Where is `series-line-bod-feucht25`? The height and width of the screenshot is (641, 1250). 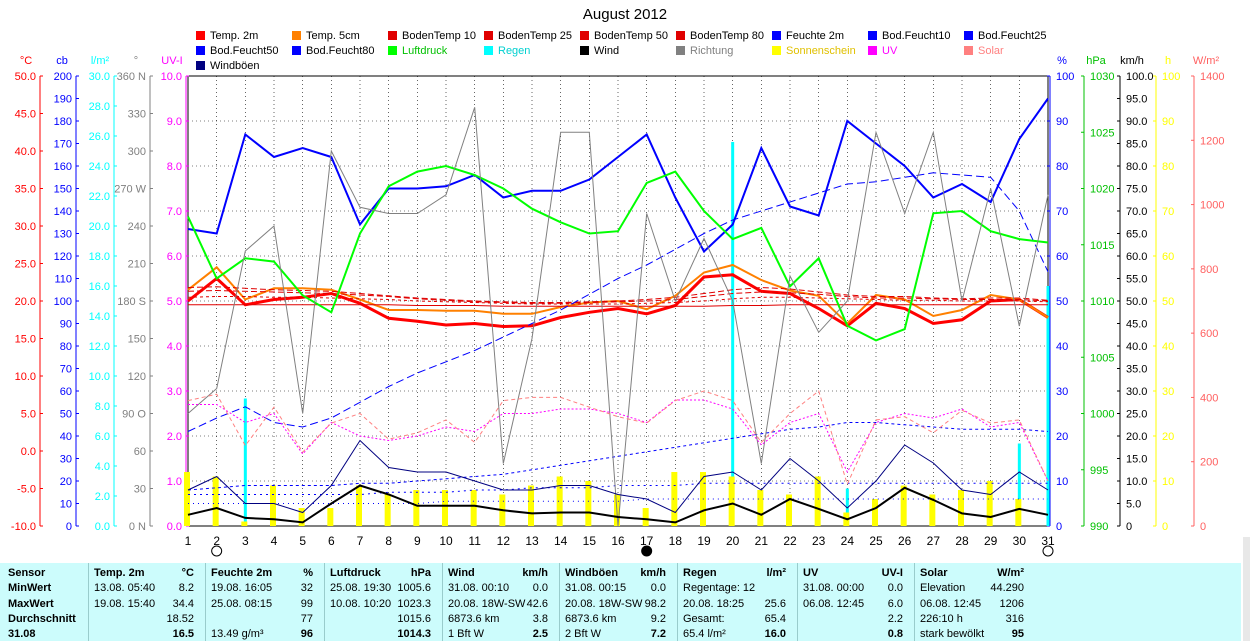 series-line-bod-feucht25 is located at coordinates (618, 456).